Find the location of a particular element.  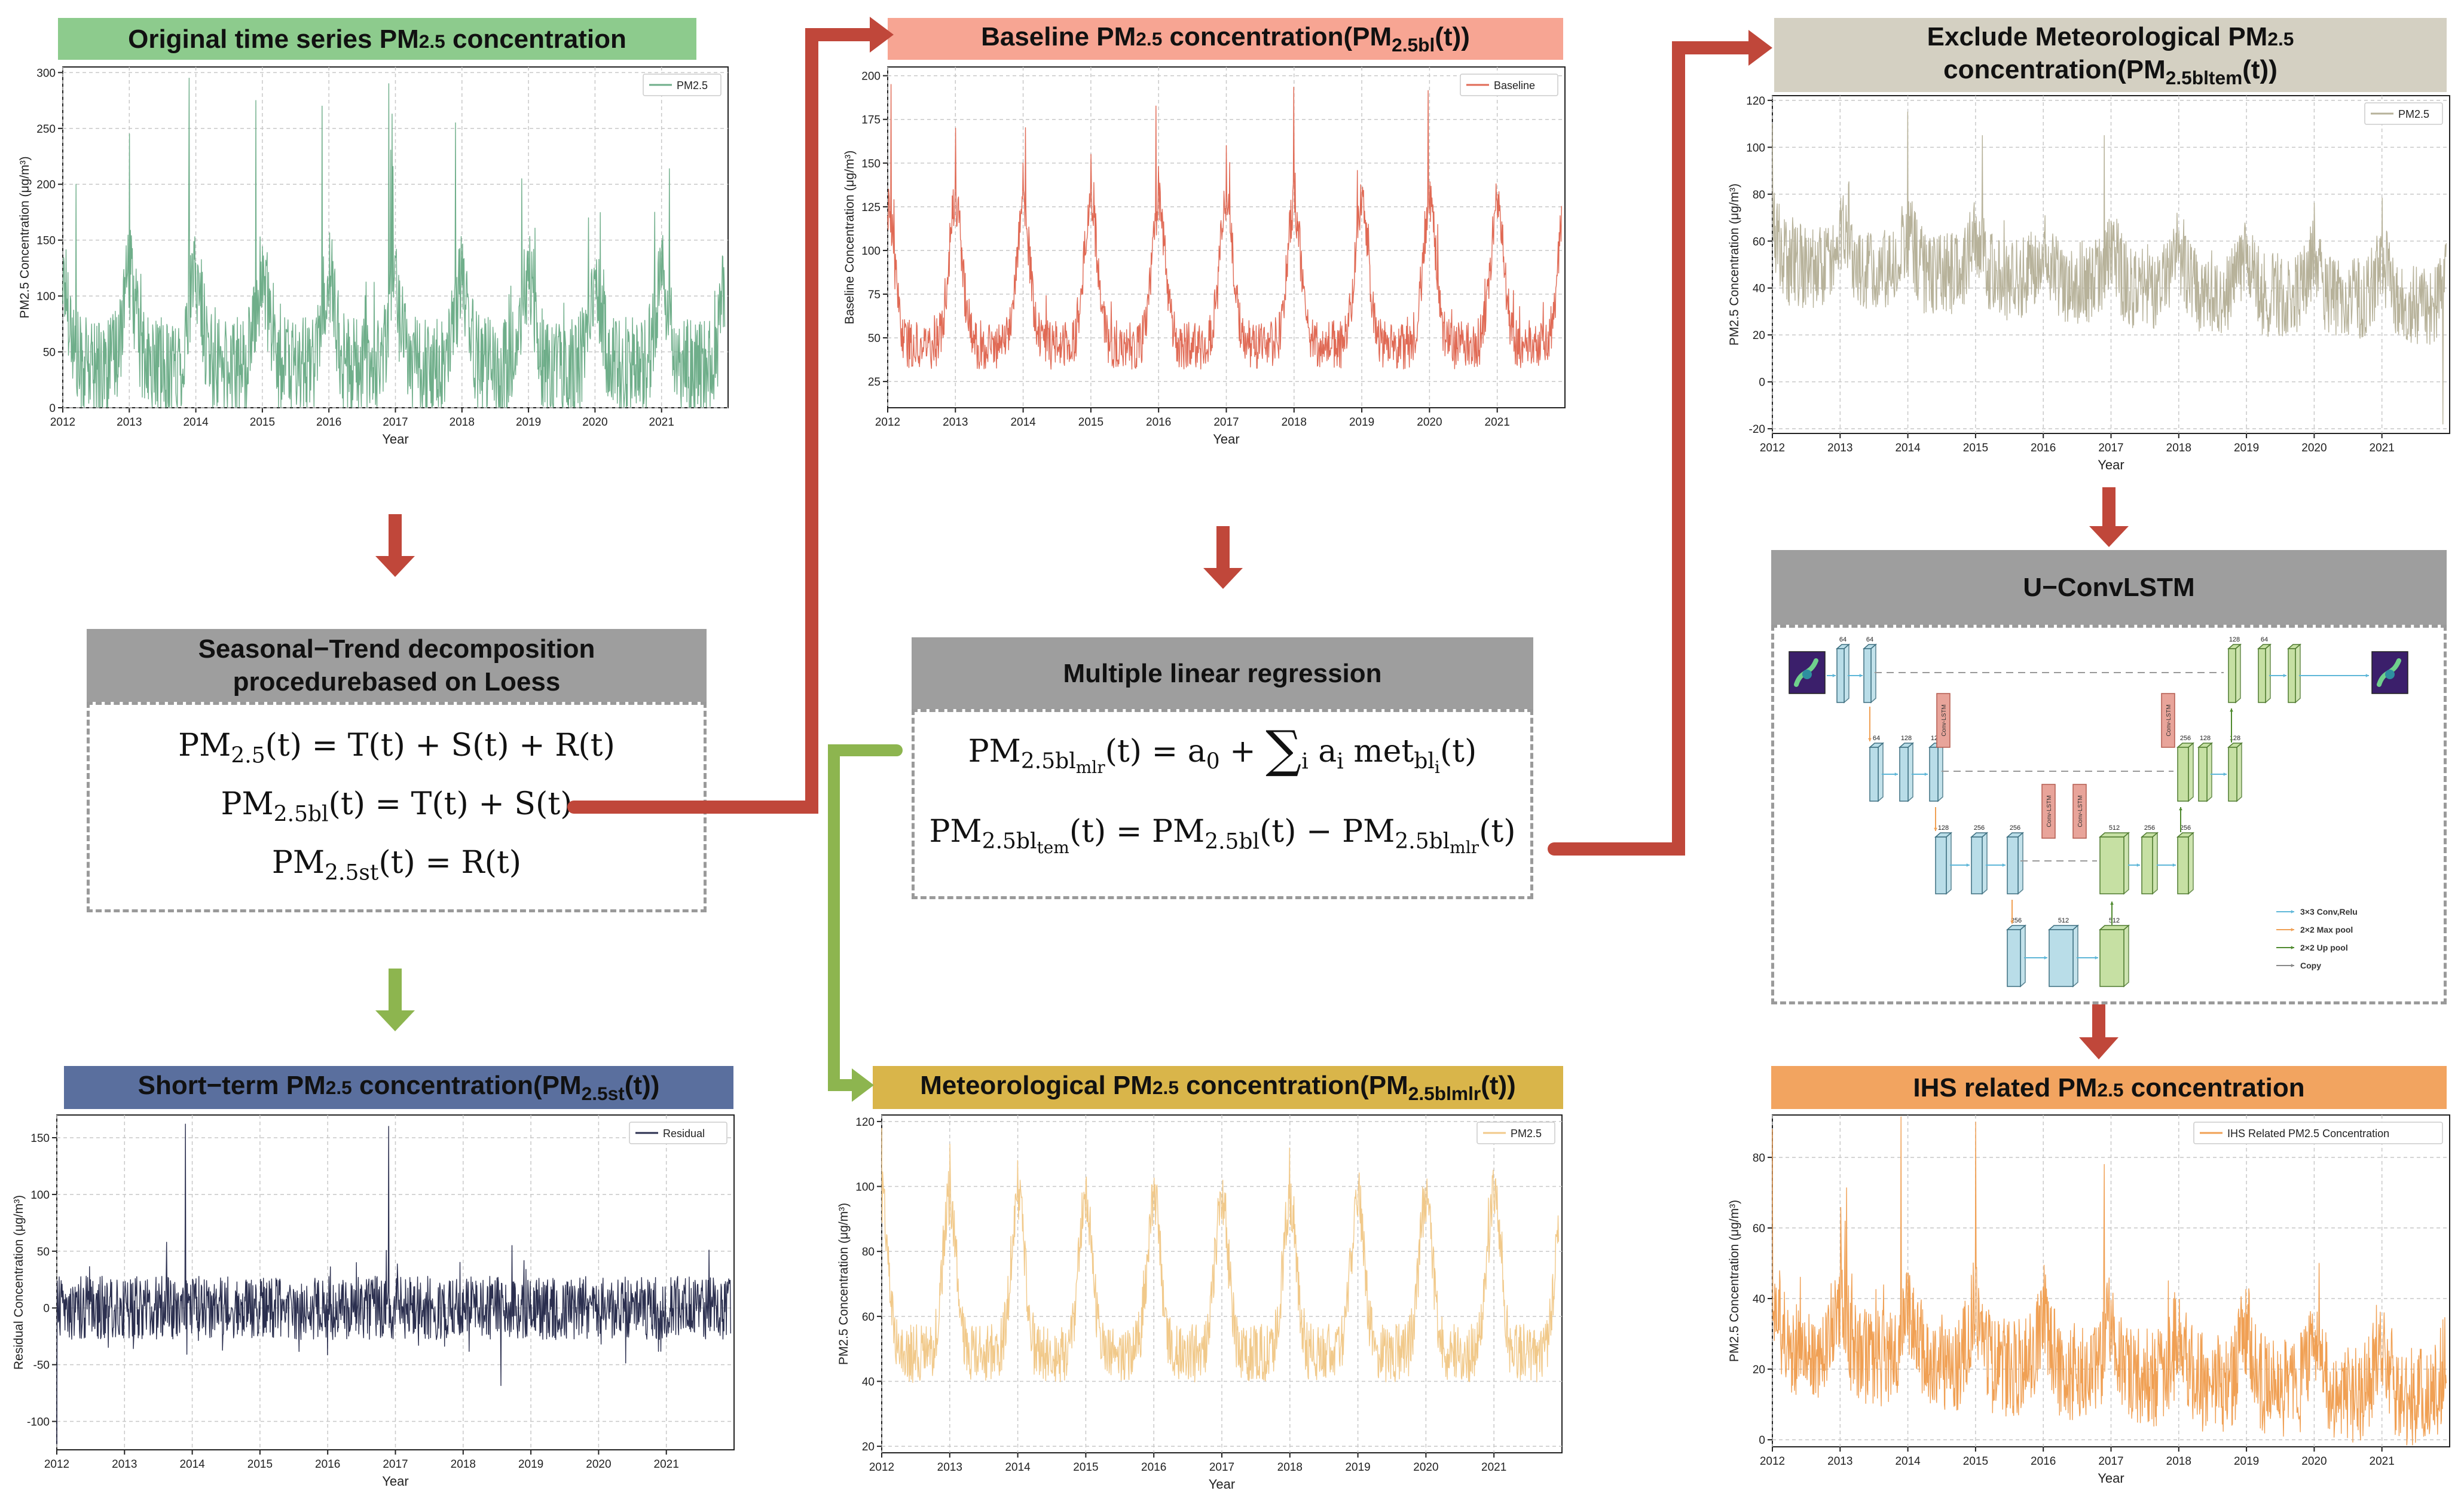

y-tick-label: -50 is located at coordinates (41, 1366).